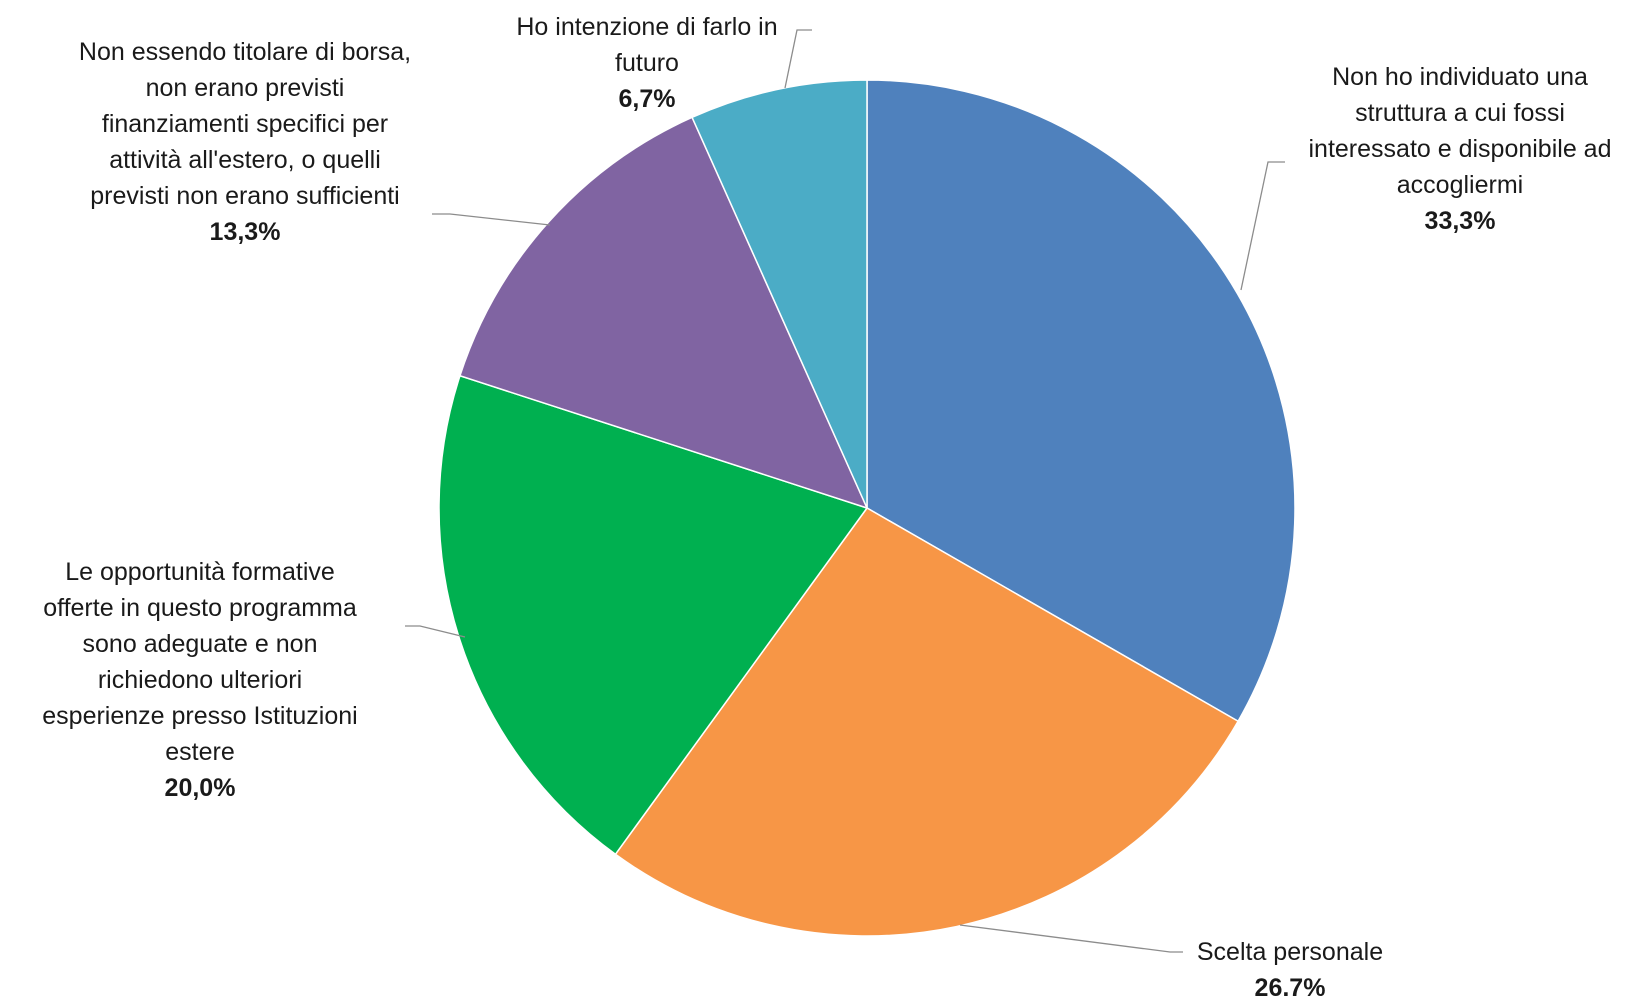 Image resolution: width=1642 pixels, height=996 pixels. Describe the element at coordinates (1460, 185) in the screenshot. I see `slice-label-line: accogliermi` at that location.